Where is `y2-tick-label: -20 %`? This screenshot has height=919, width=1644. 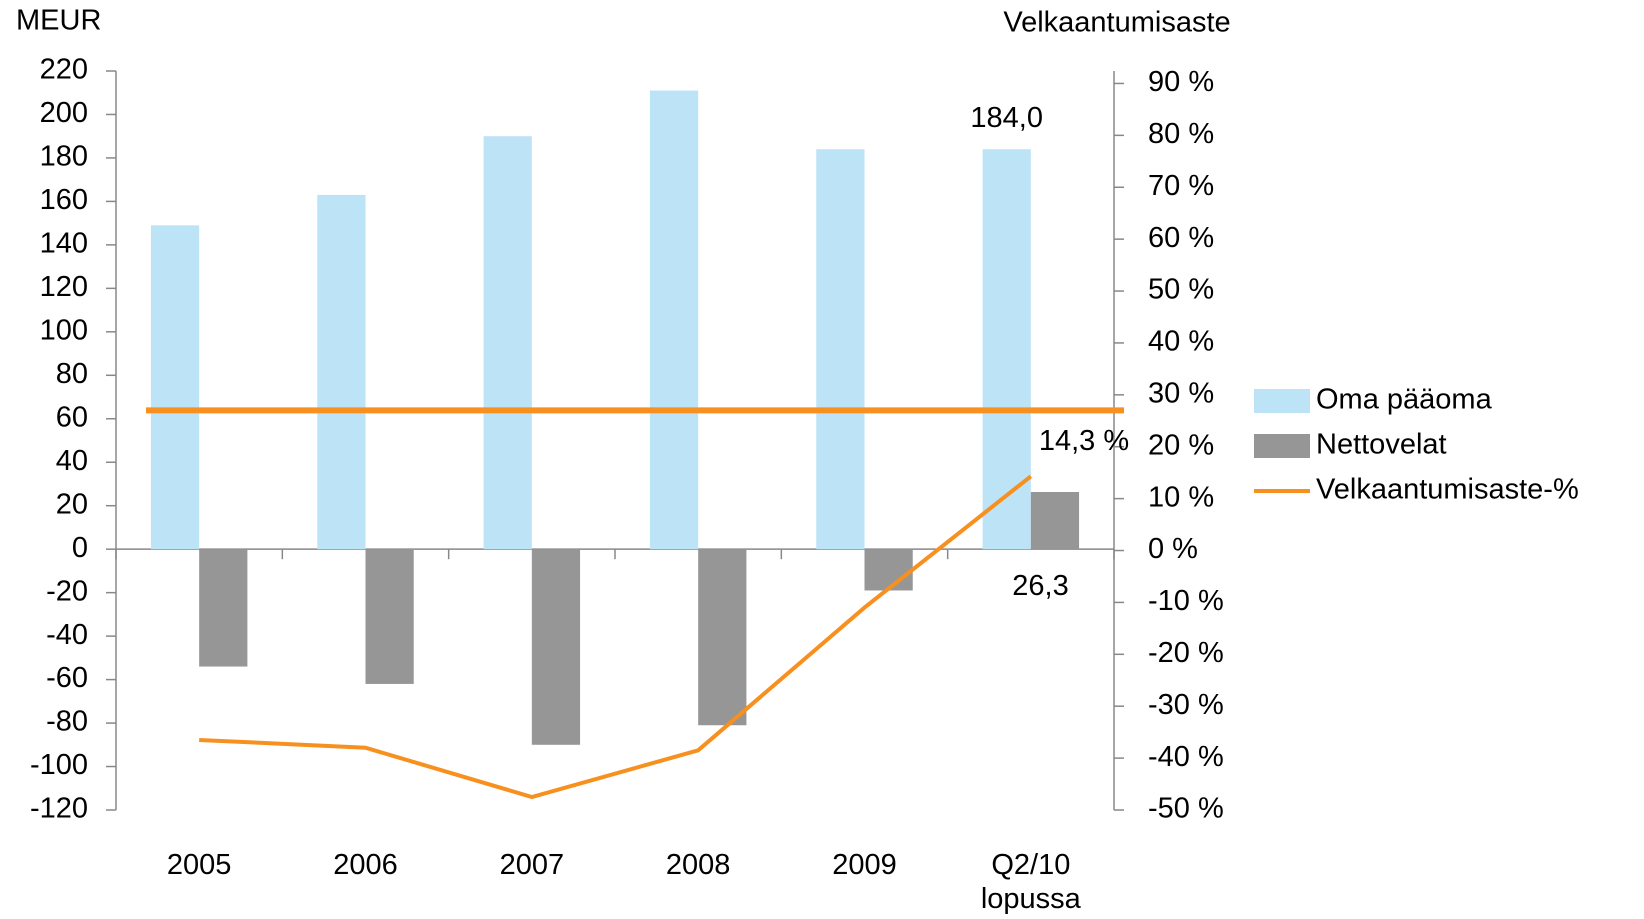
y2-tick-label: -20 % is located at coordinates (1186, 653).